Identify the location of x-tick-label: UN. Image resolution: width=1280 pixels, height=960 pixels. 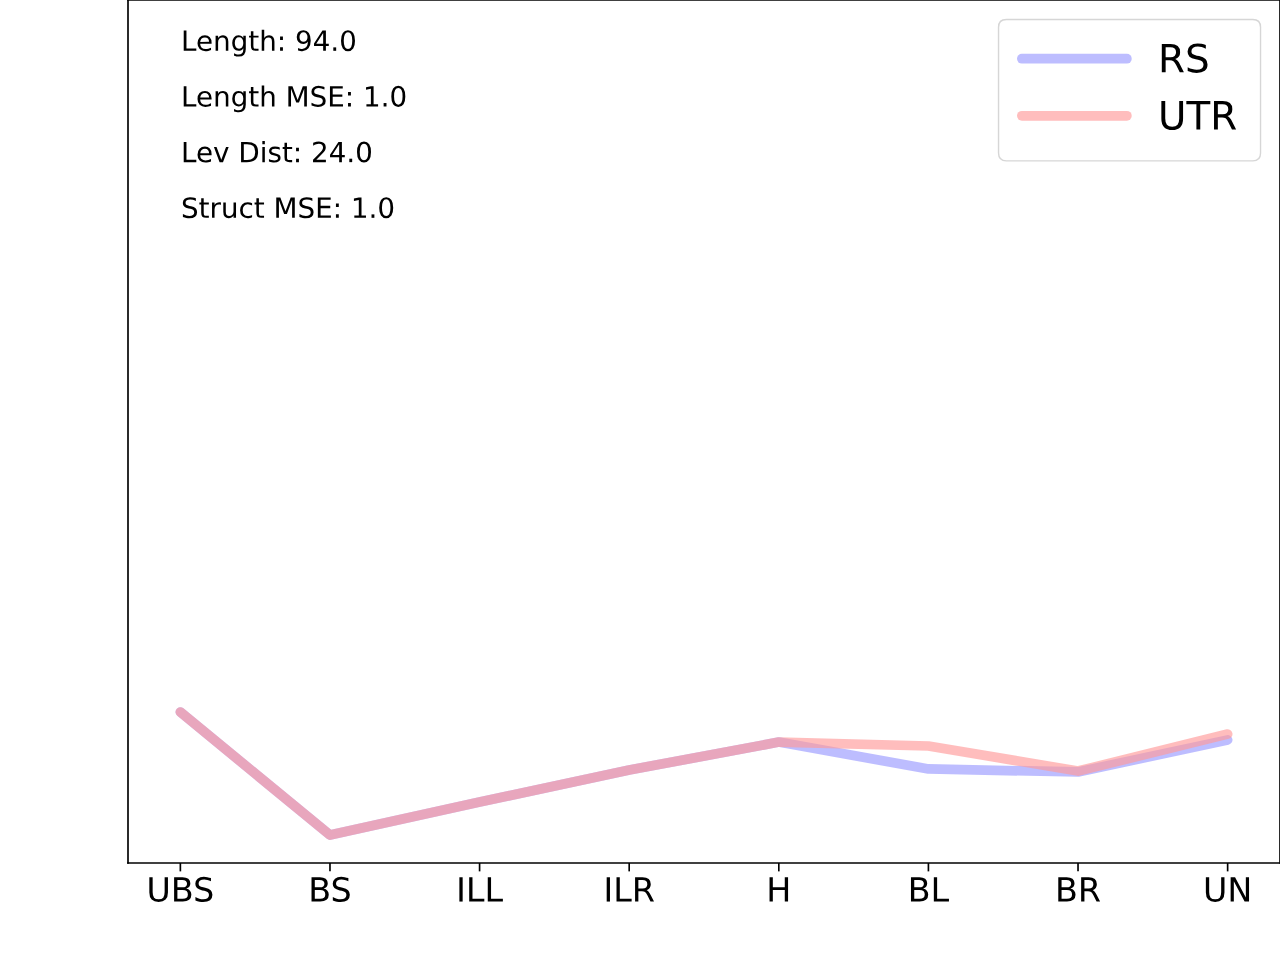
(1227, 890).